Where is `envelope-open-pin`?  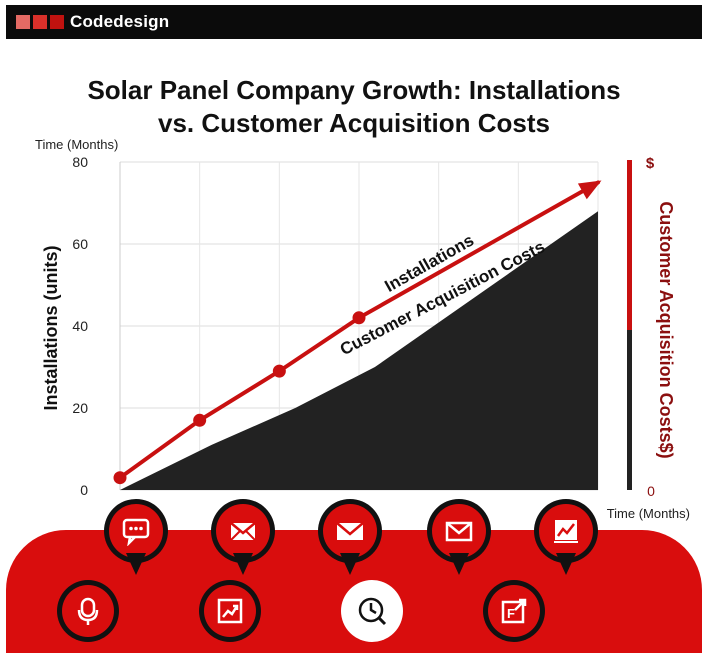 envelope-open-pin is located at coordinates (243, 537).